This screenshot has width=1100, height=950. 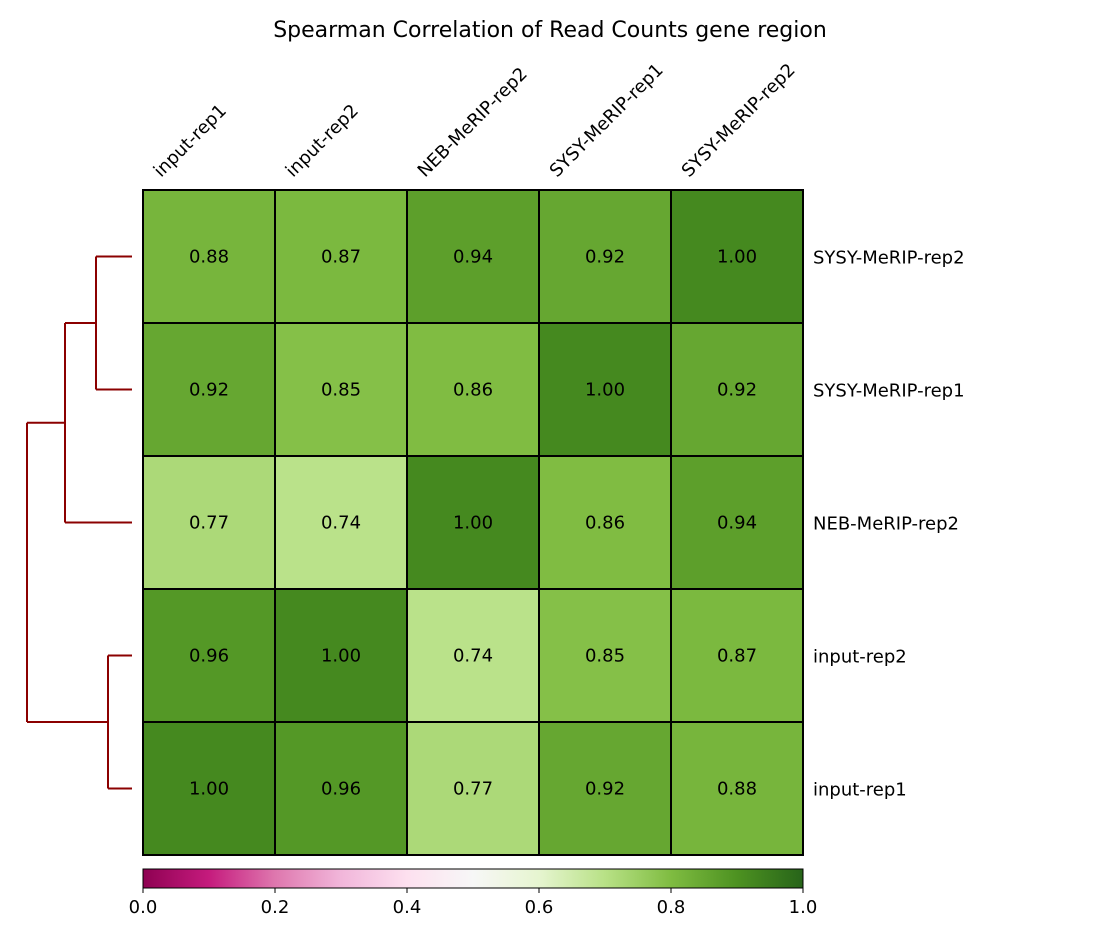 I want to click on row-label: NEB-MeRIP-rep2, so click(x=886, y=524).